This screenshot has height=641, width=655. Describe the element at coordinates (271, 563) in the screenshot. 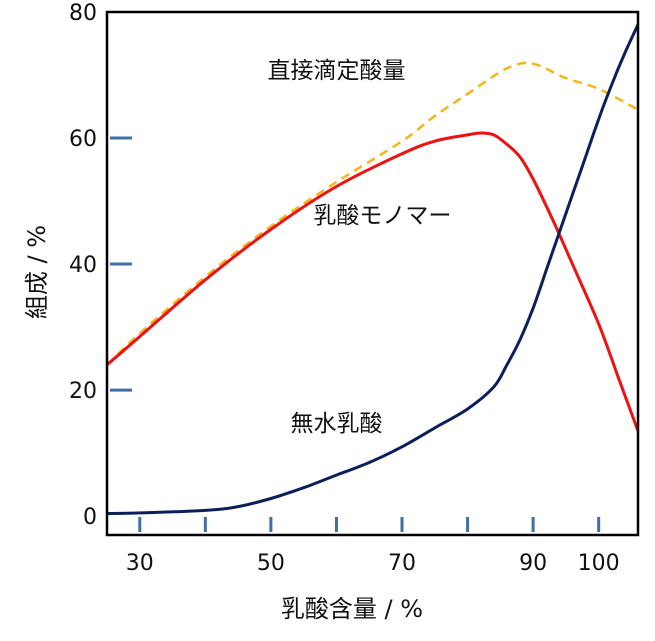

I see `x-tick-label-50: 50` at that location.